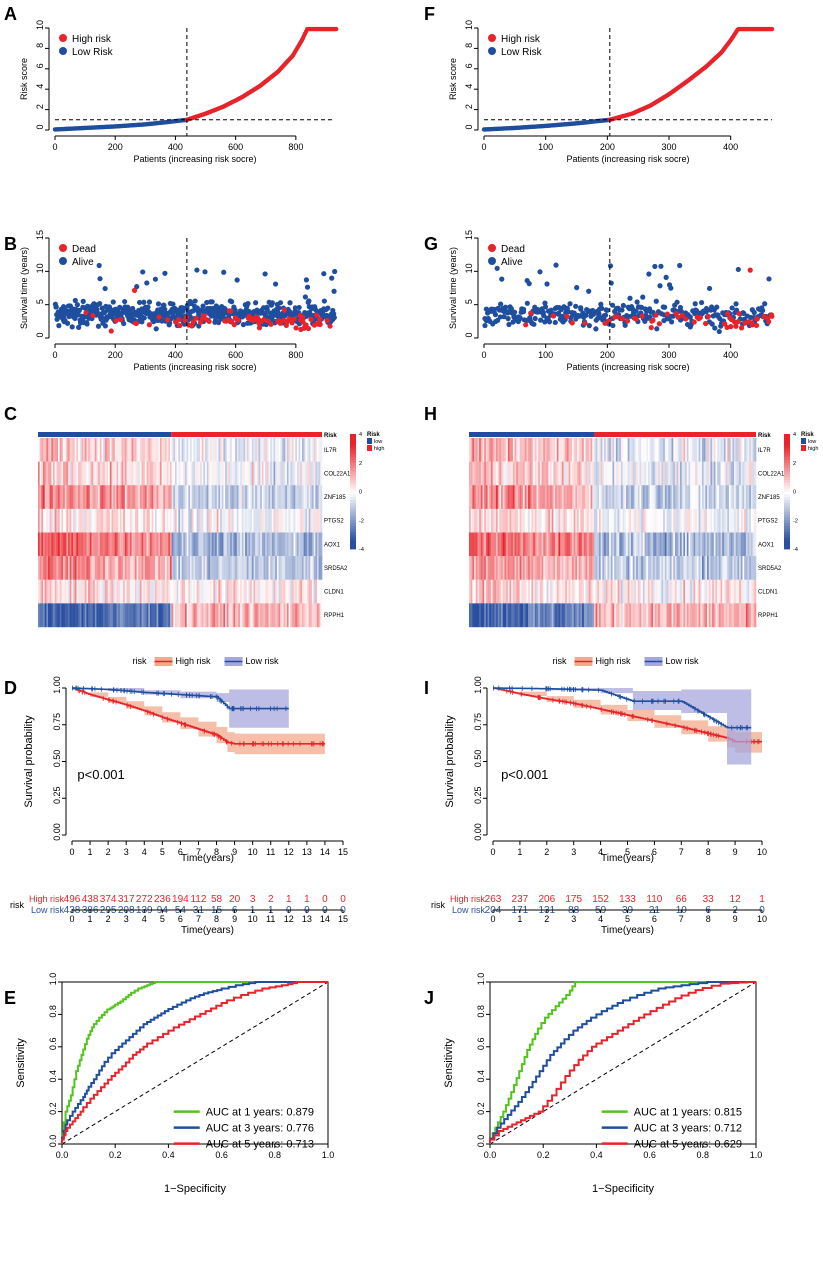 This screenshot has width=823, height=1265. What do you see at coordinates (307, 852) in the screenshot?
I see `x-tick-label: 13` at bounding box center [307, 852].